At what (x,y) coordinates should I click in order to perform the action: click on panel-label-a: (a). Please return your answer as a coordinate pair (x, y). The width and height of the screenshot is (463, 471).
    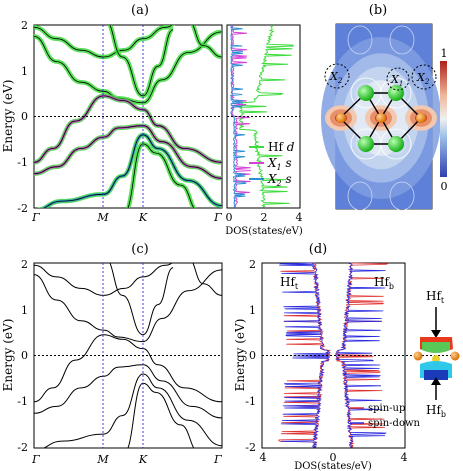
    Looking at the image, I should click on (140, 10).